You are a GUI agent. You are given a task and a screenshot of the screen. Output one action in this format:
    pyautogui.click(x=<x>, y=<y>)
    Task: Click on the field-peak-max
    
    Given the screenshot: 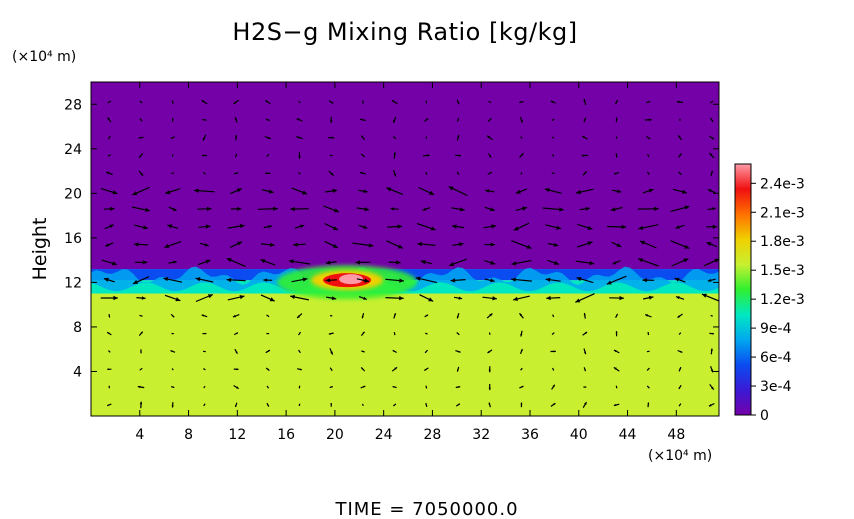 What is the action you would take?
    pyautogui.click(x=351, y=279)
    